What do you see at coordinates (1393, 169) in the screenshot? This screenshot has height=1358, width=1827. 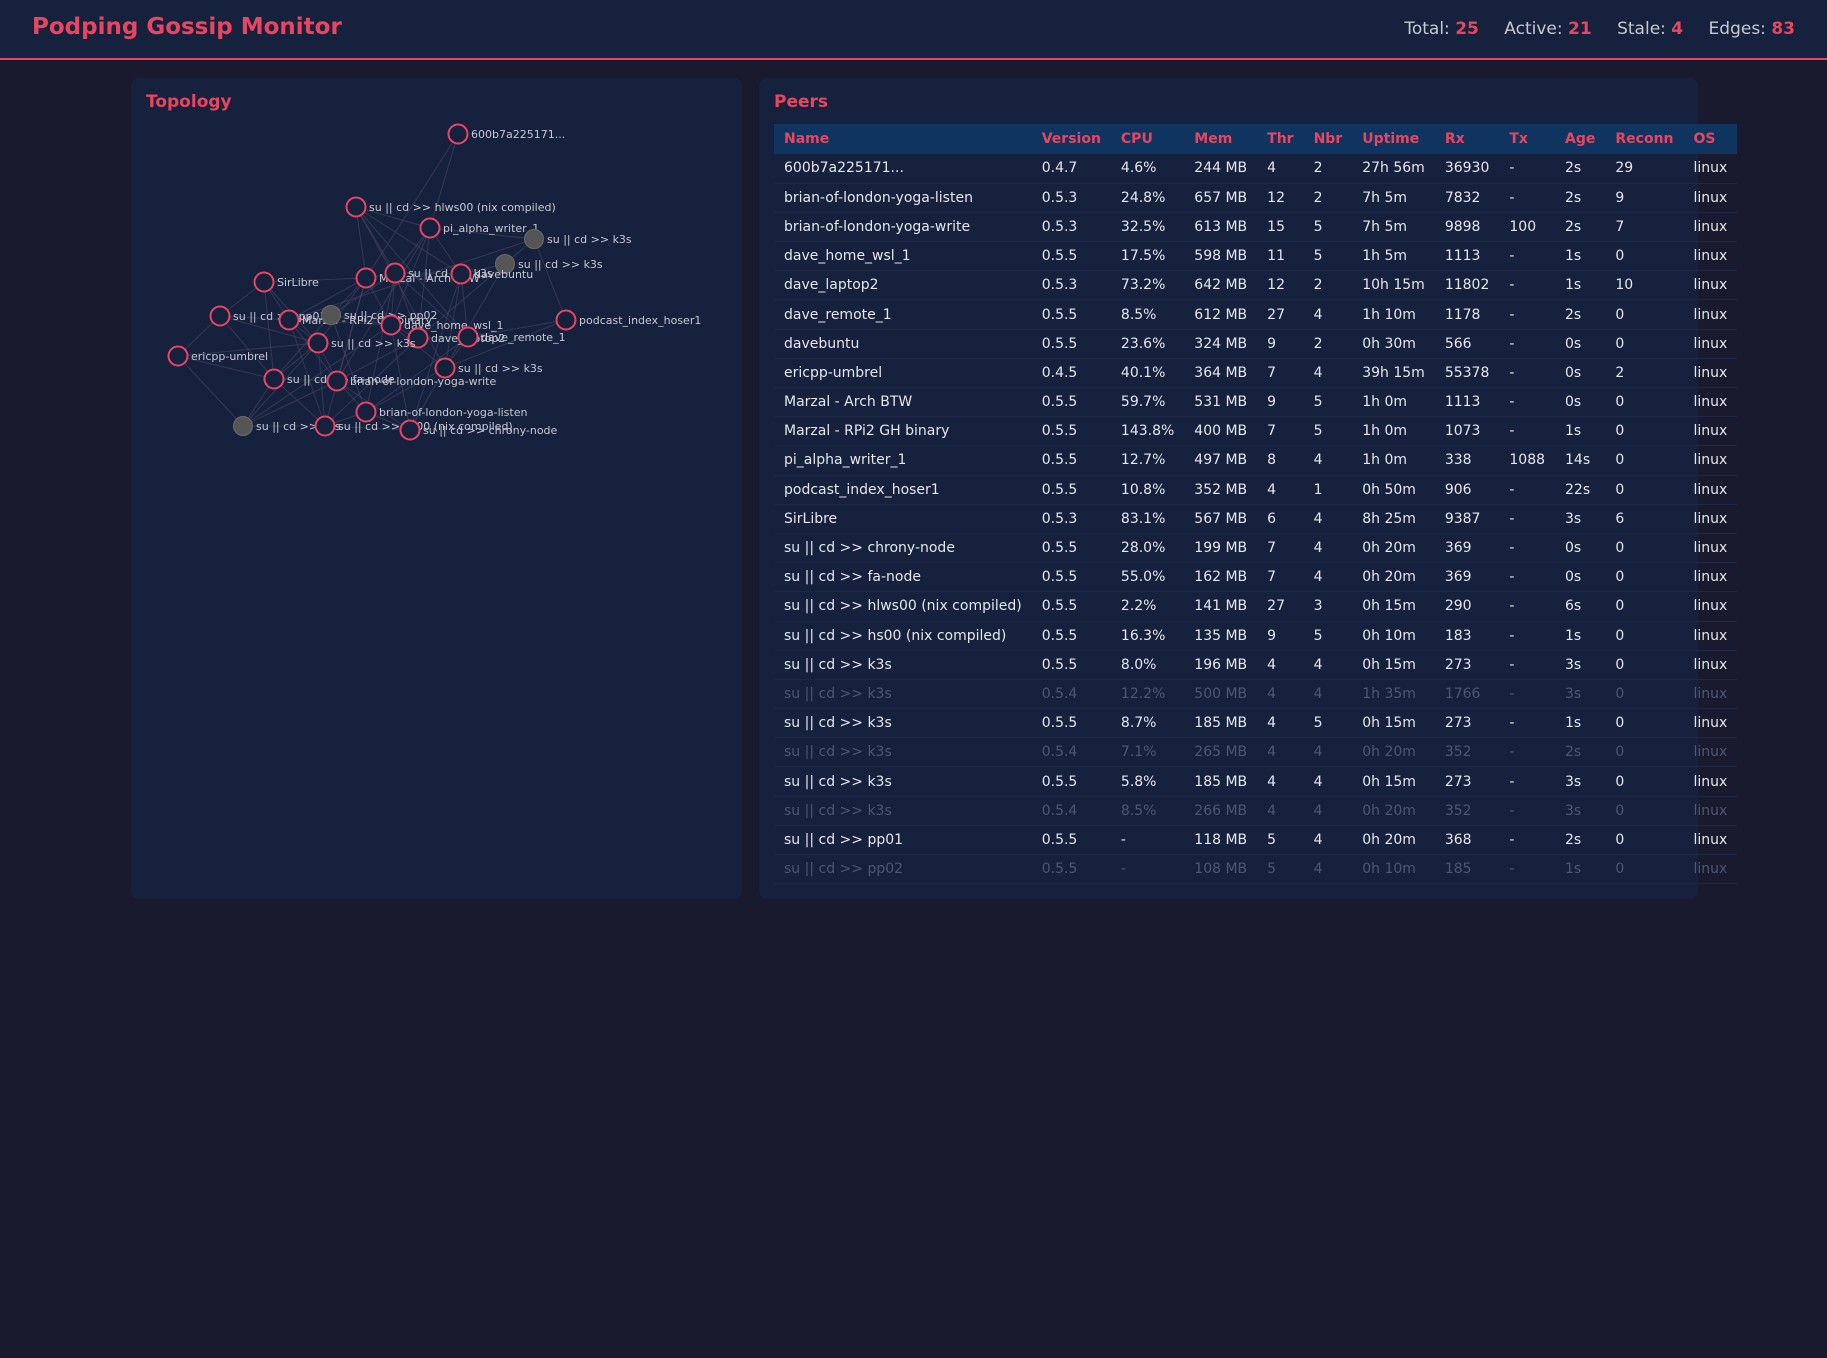 I see `cell-uptime: 27h 56m` at bounding box center [1393, 169].